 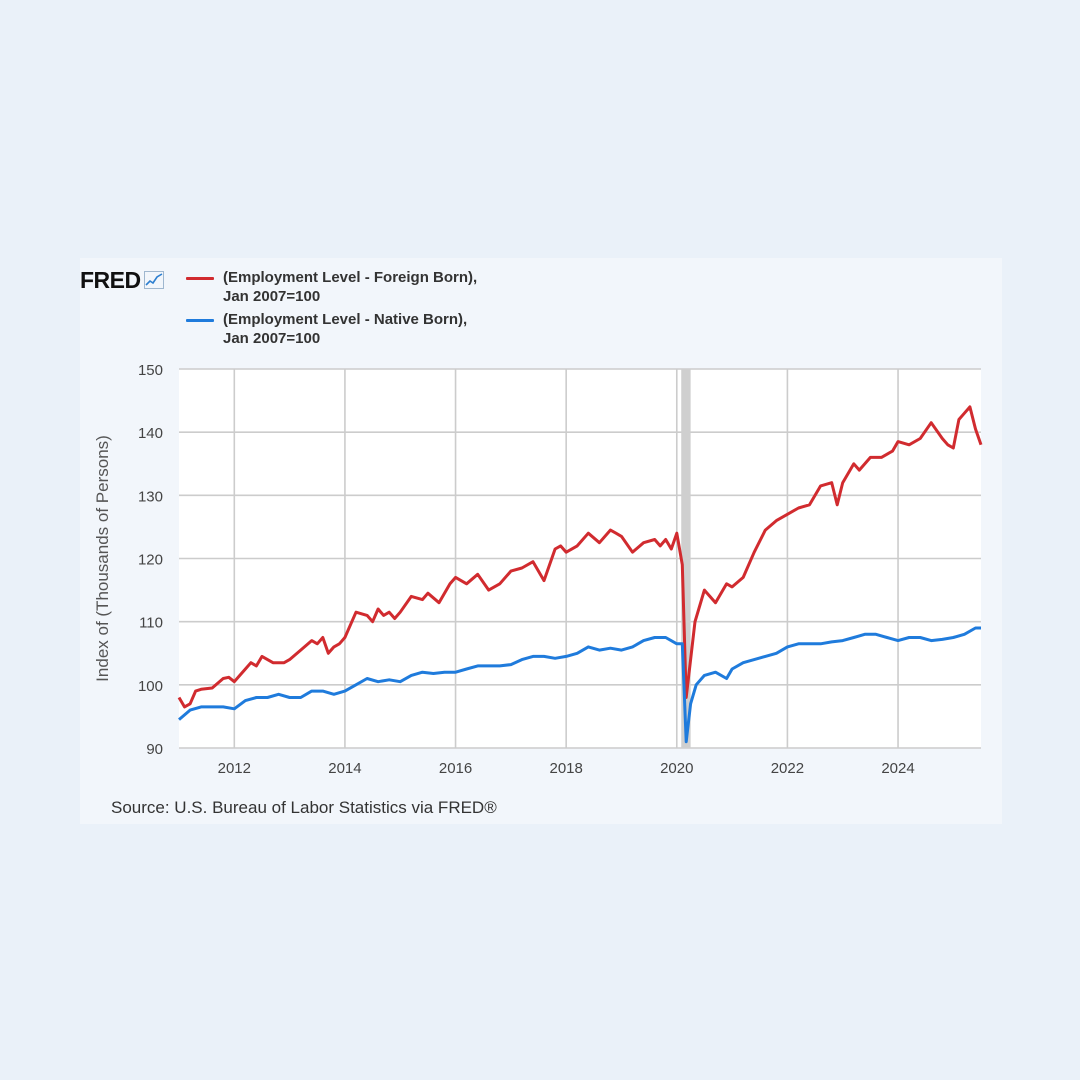 I want to click on chart-line-icon, so click(x=153, y=280).